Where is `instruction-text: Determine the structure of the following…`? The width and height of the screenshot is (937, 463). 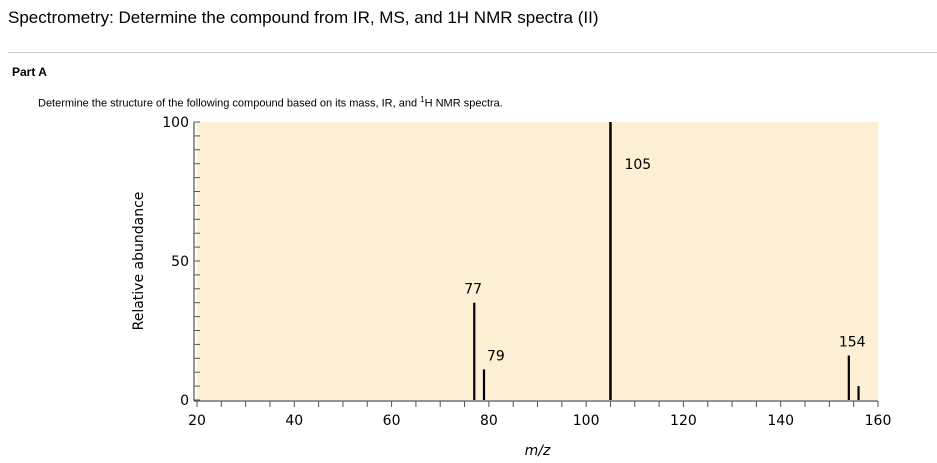
instruction-text: Determine the structure of the following… is located at coordinates (270, 102).